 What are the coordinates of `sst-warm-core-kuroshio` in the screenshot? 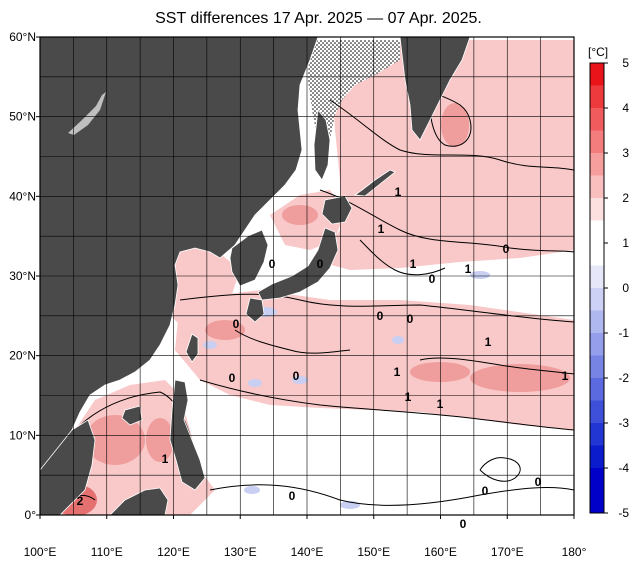 It's located at (225, 330).